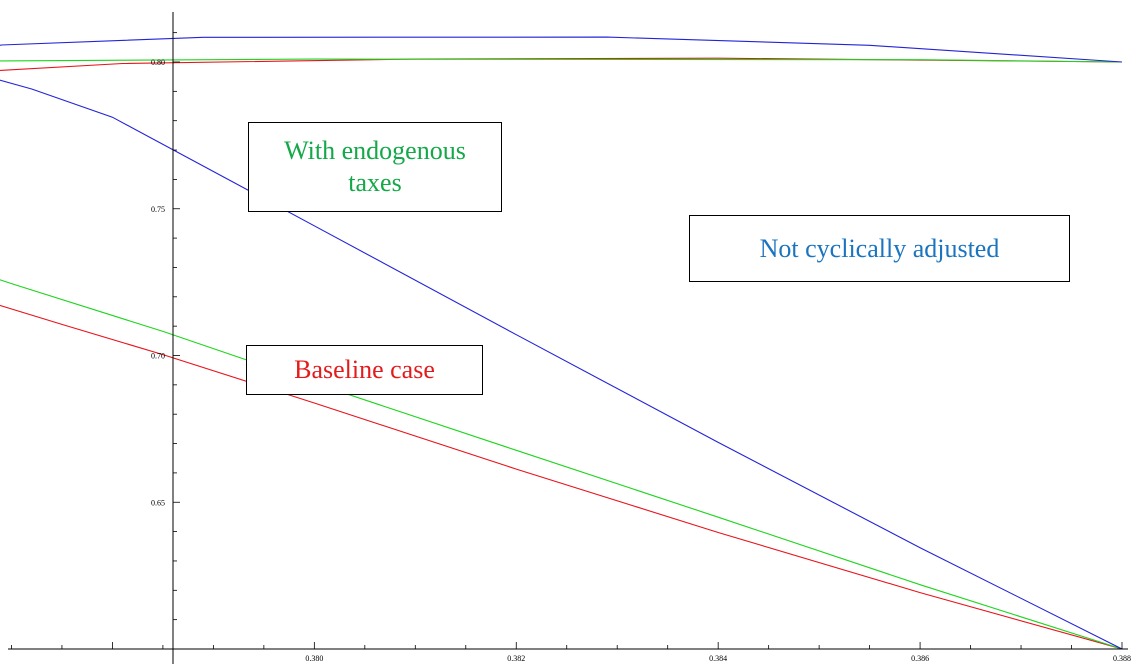 The image size is (1136, 668). I want to click on y-ticks: 0.65 0.70 0.75 0.80, so click(165, 341).